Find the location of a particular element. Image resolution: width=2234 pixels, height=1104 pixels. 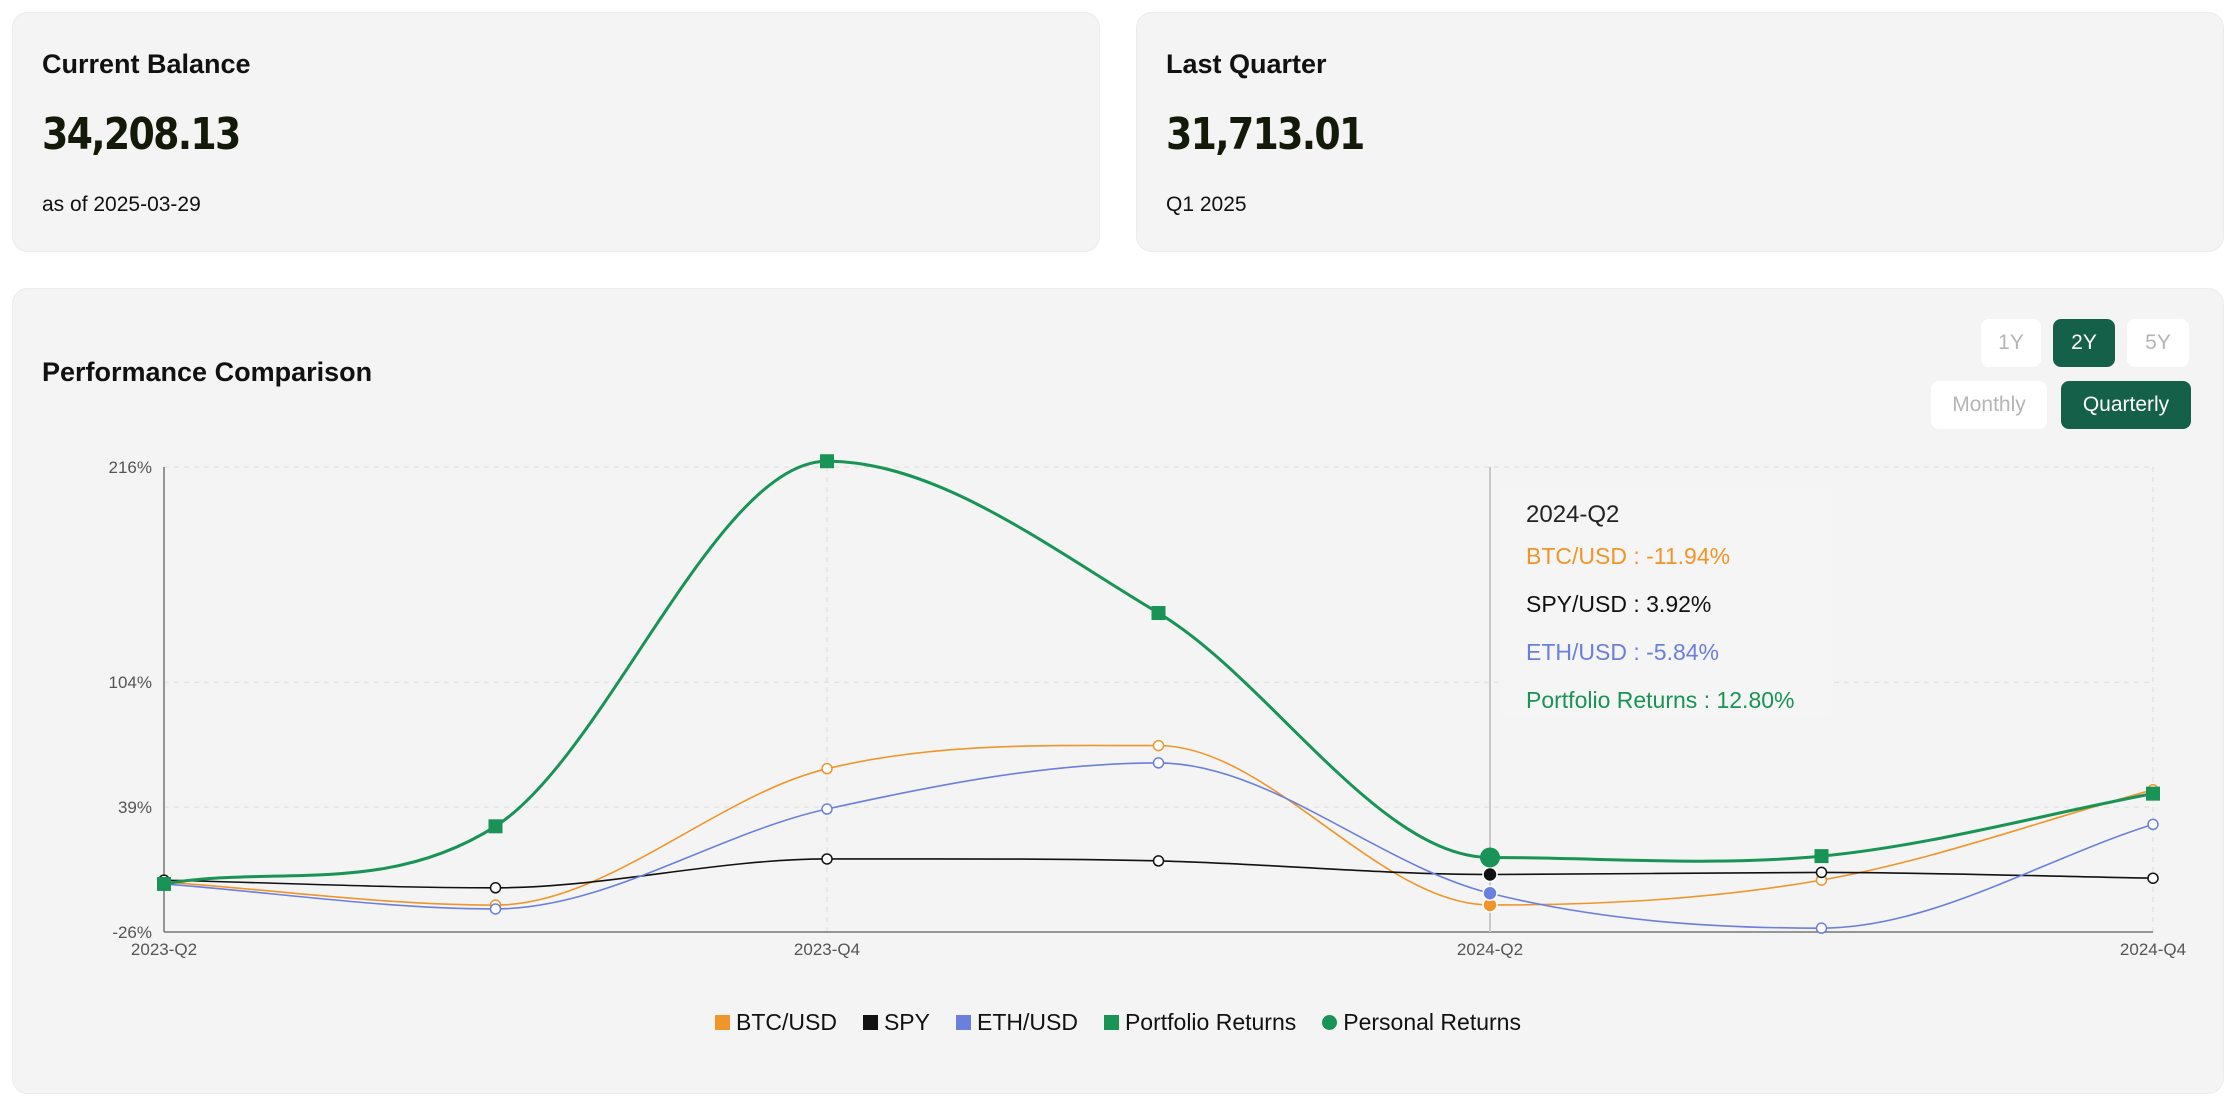

legend-item-personal: Personal Returns is located at coordinates (1421, 1022).